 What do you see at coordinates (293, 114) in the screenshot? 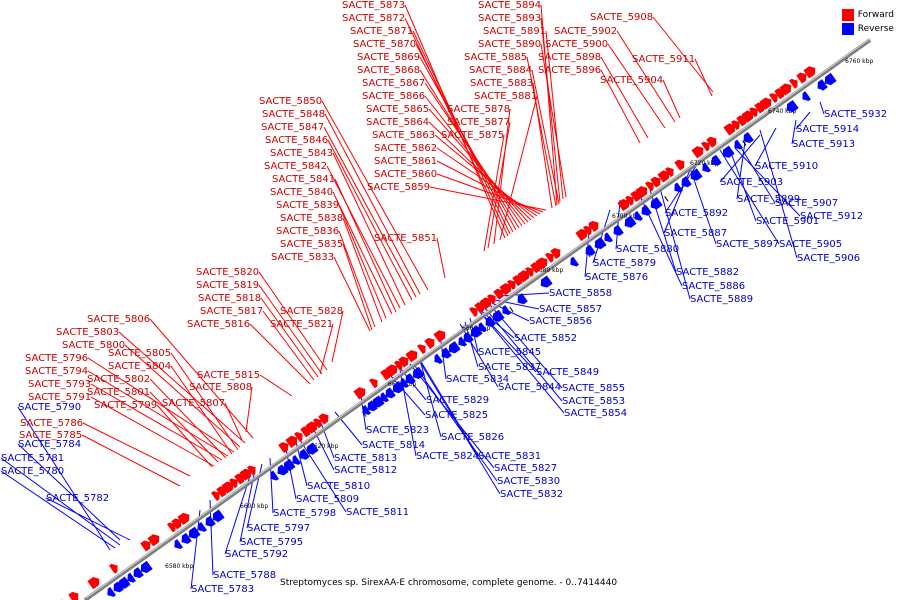
I see `forward-gene-label: SACTE_5848` at bounding box center [293, 114].